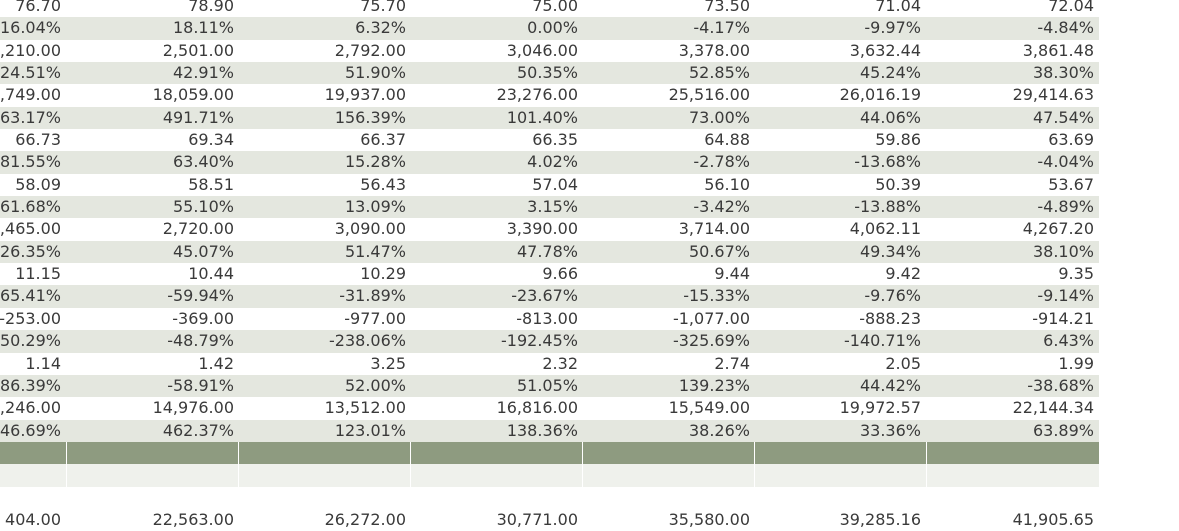 The image size is (1179, 531). What do you see at coordinates (721, 207) in the screenshot?
I see `cell-text: -3.42%` at bounding box center [721, 207].